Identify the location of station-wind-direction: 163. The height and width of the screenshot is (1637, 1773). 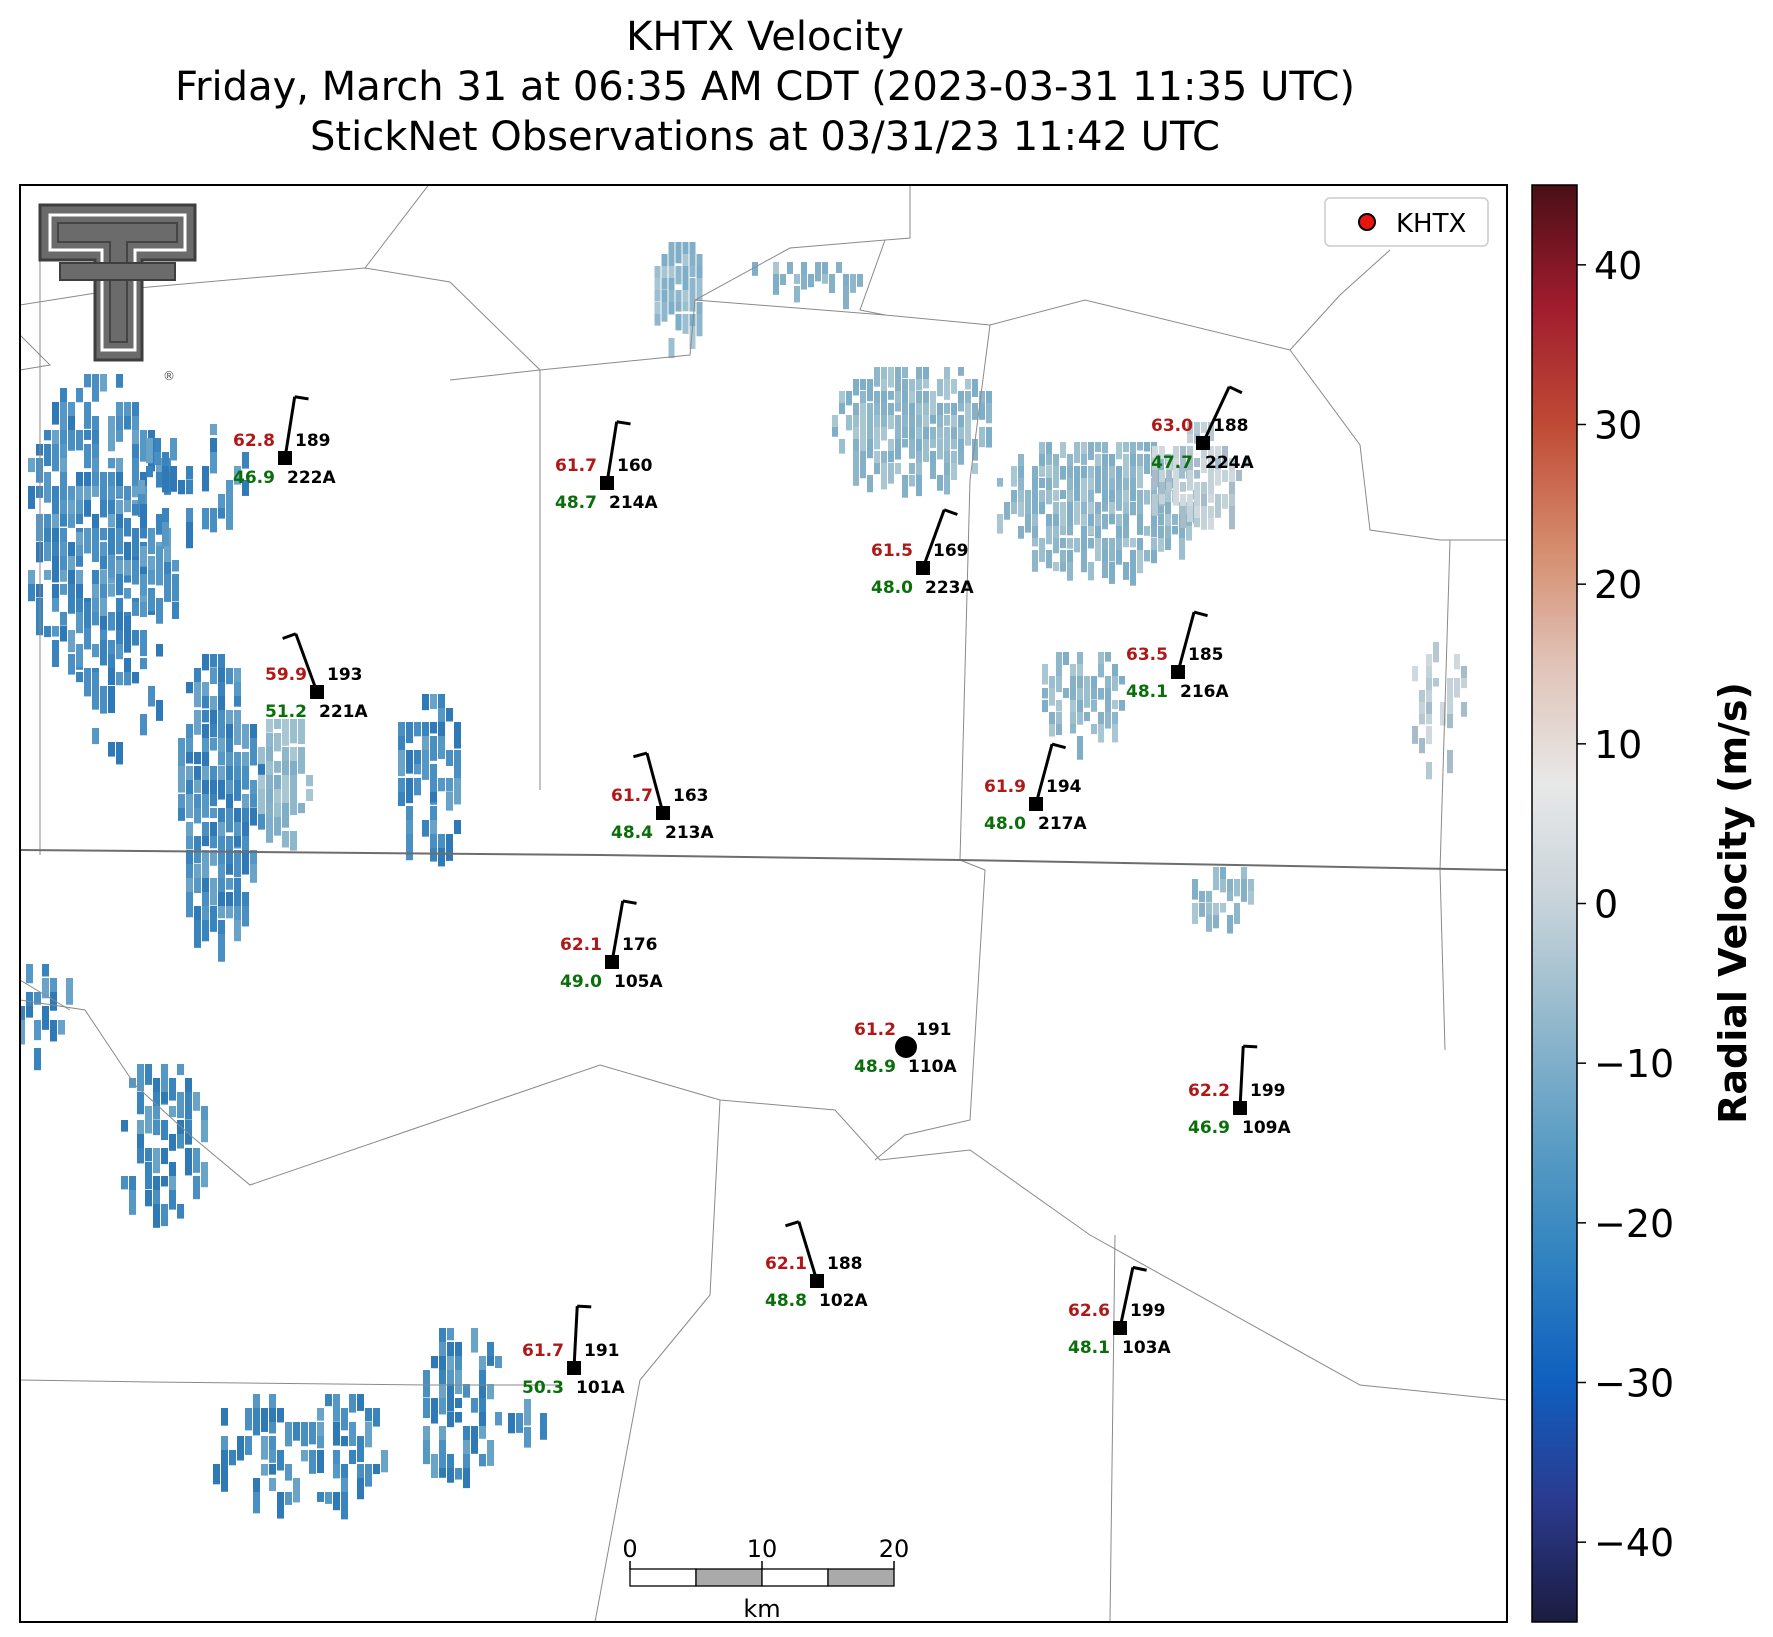
(691, 796).